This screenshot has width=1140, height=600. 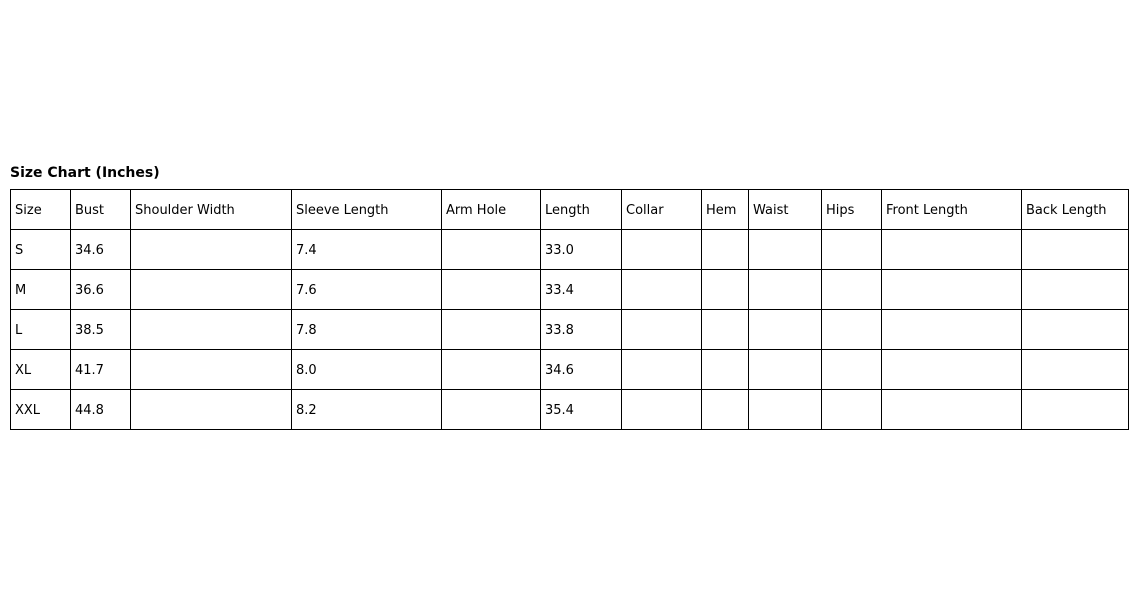 I want to click on size-chart-title: Size Chart (Inches), so click(x=85, y=173).